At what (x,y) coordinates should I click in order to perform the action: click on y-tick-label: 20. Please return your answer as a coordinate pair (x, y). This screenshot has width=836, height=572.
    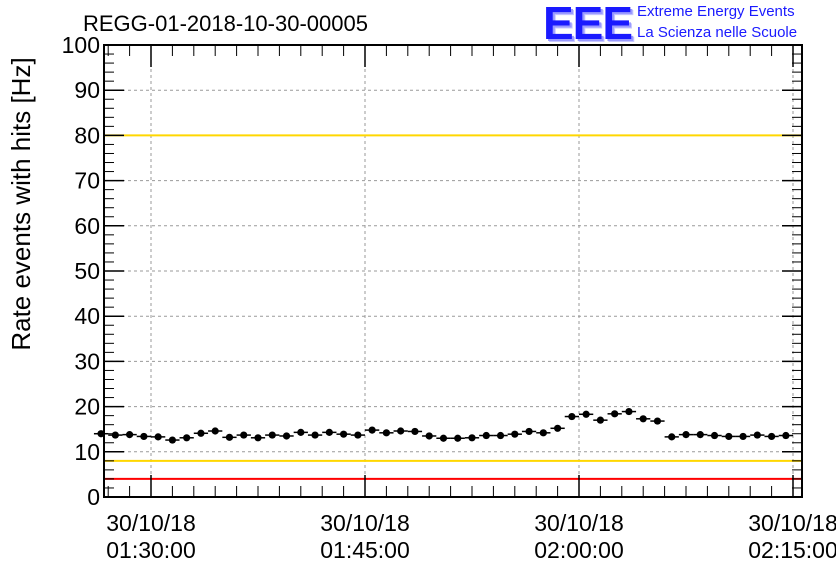
    Looking at the image, I should click on (87, 407).